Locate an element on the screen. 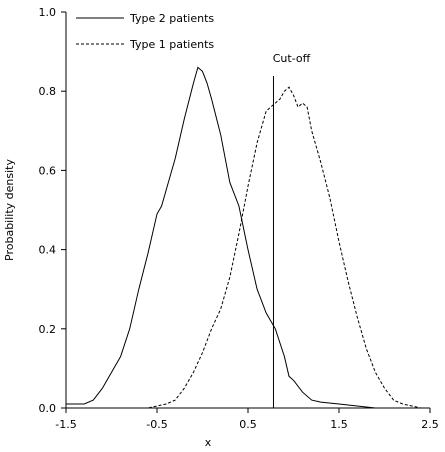 The height and width of the screenshot is (452, 445). x-tick-label: 2.5 is located at coordinates (430, 424).